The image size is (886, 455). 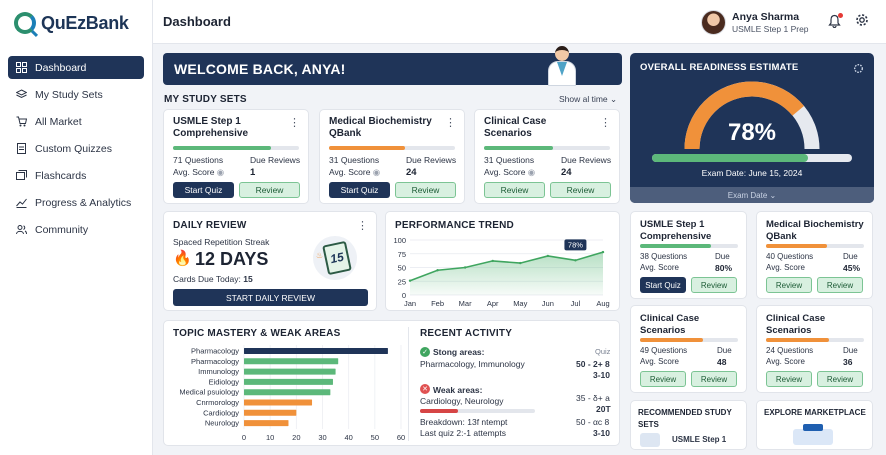 What do you see at coordinates (752, 195) in the screenshot?
I see `exam-date-toggle: Exam Date ⌄` at bounding box center [752, 195].